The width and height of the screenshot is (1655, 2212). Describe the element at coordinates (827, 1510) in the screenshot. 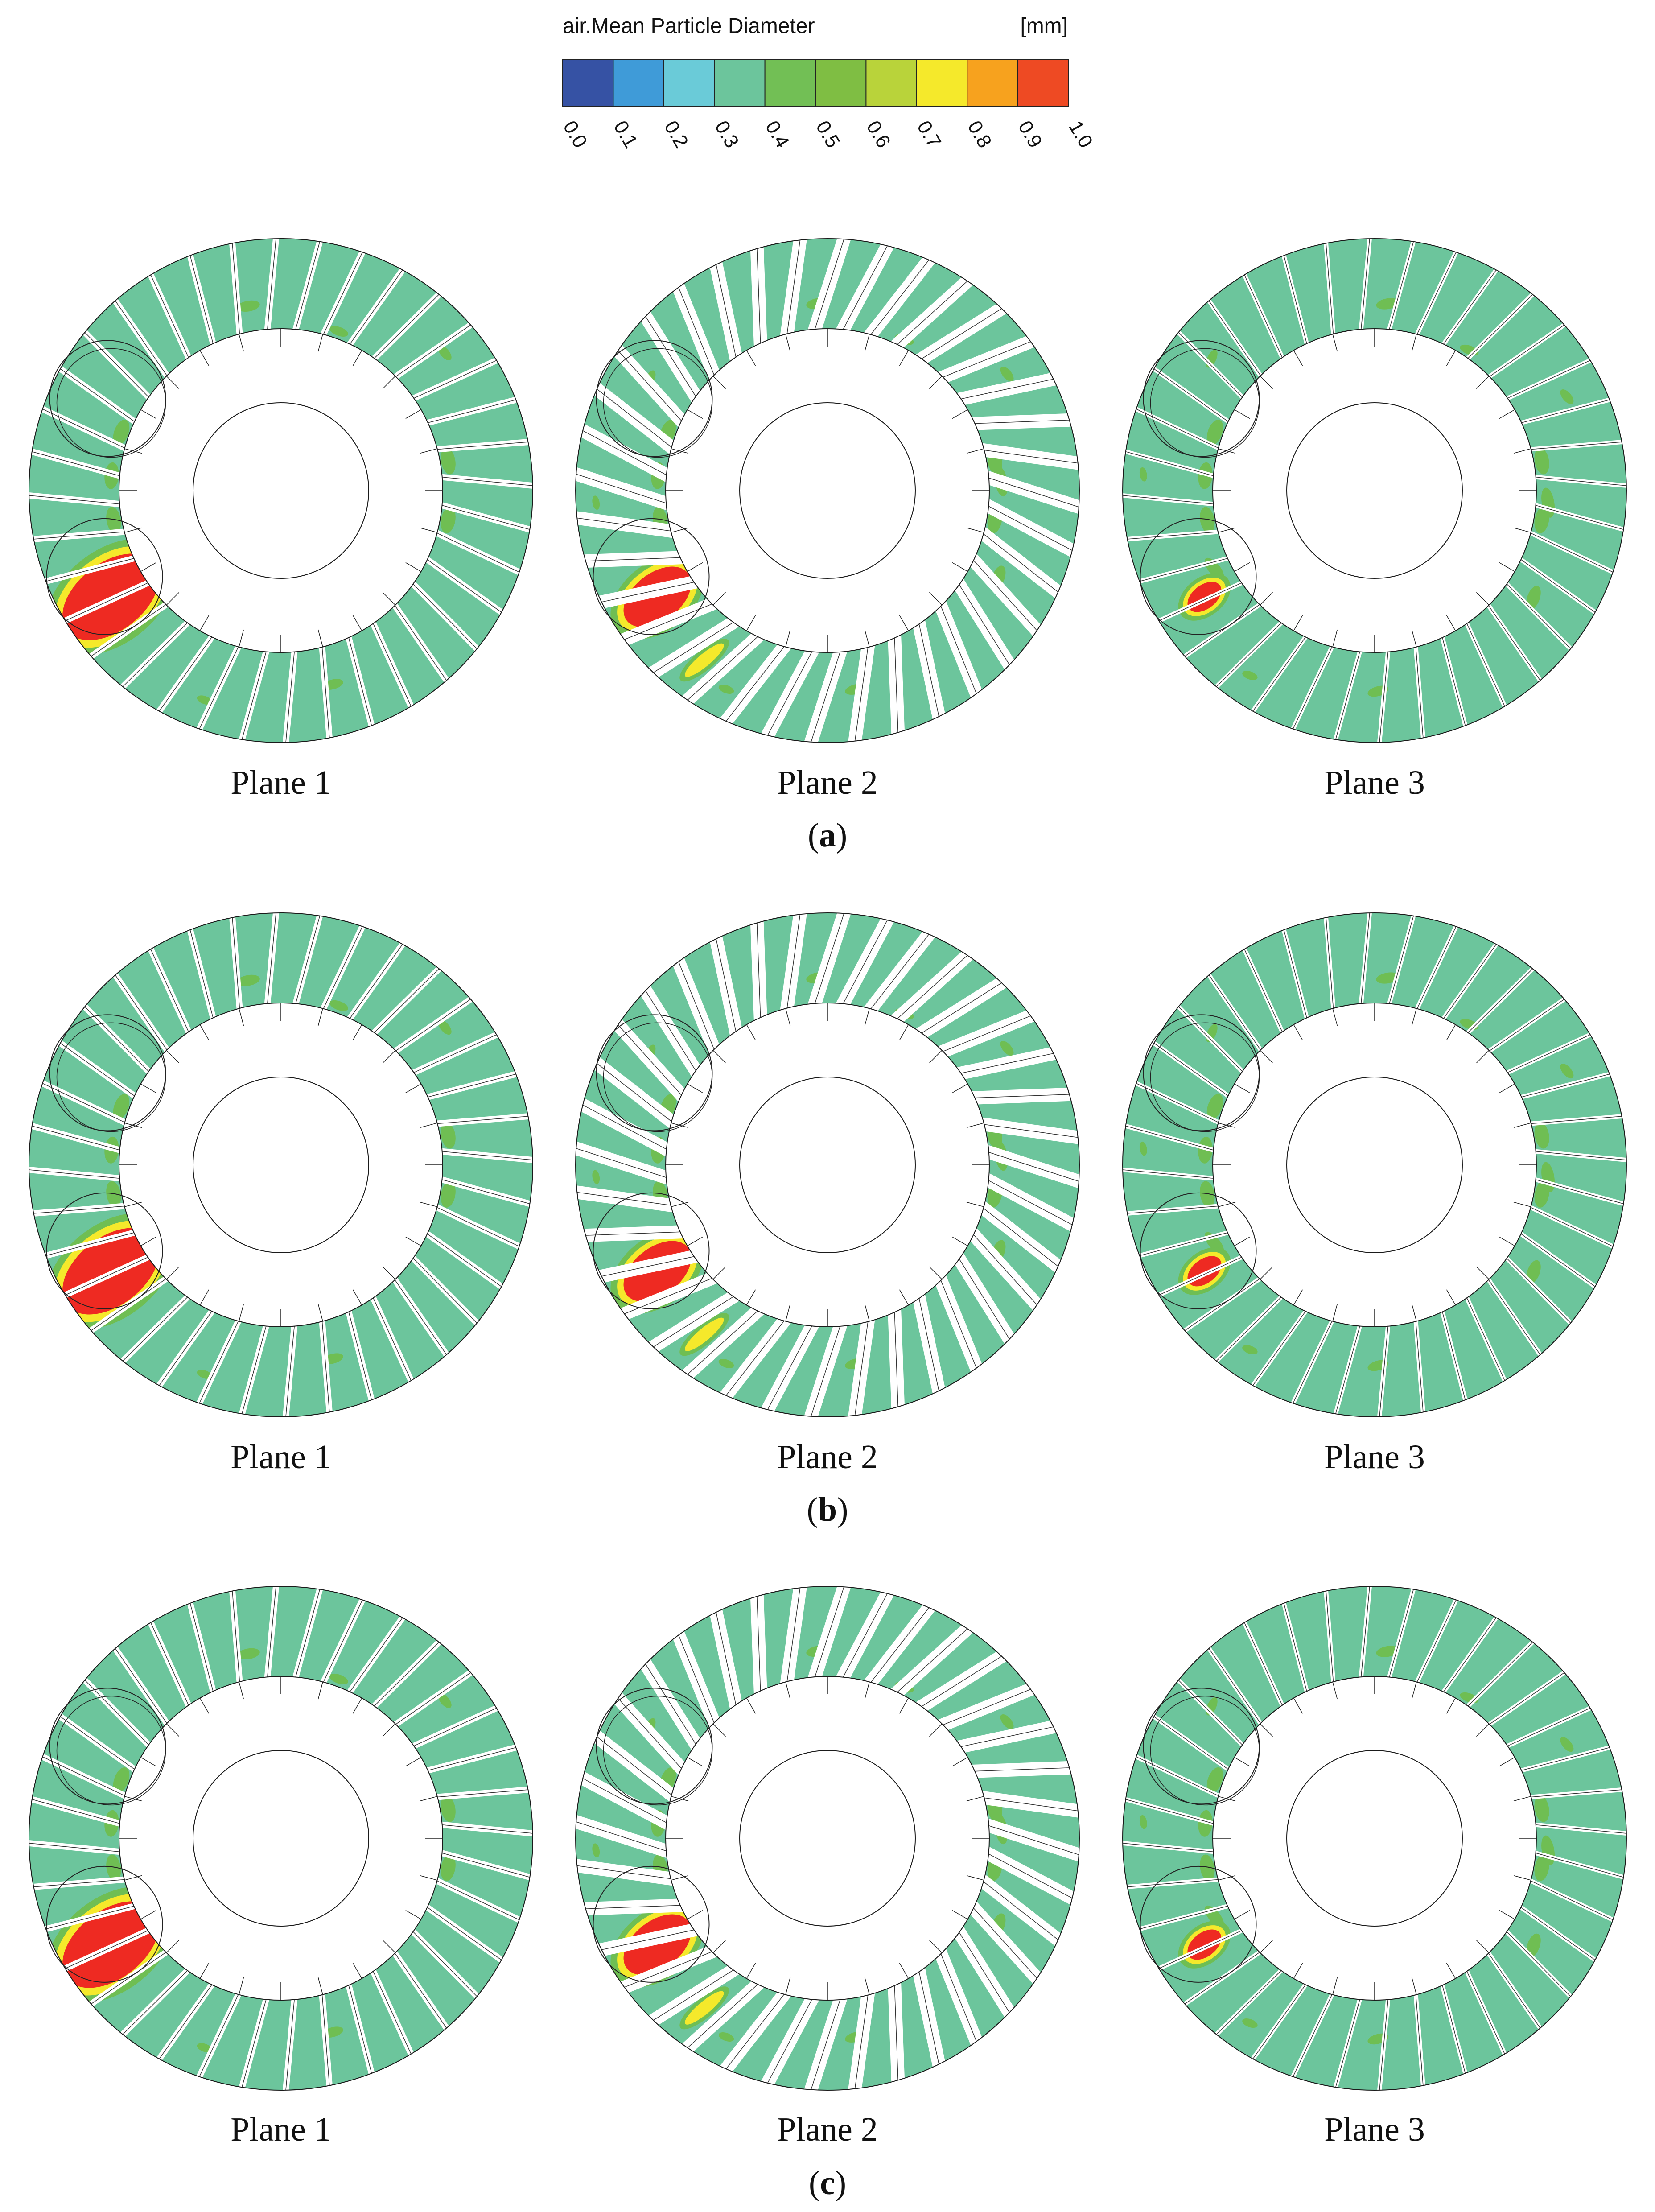

I see `row-label-b: (b)` at that location.